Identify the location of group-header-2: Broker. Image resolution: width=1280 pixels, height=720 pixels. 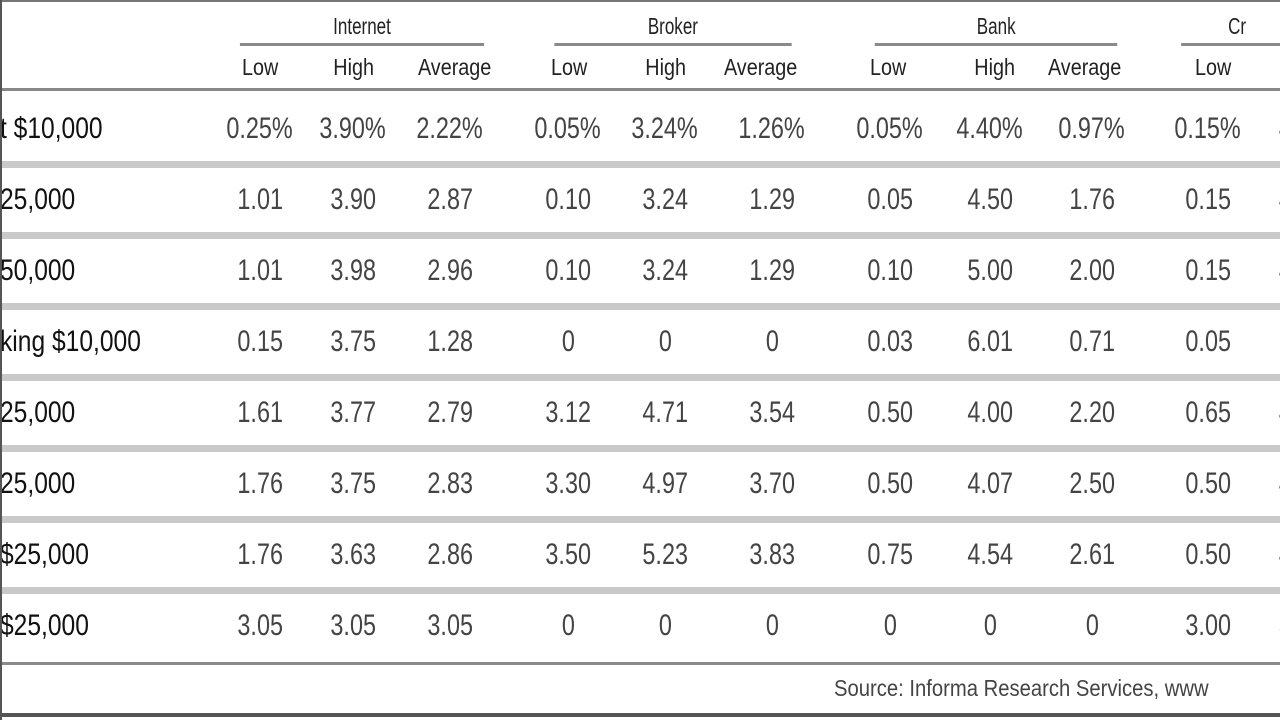
(673, 28).